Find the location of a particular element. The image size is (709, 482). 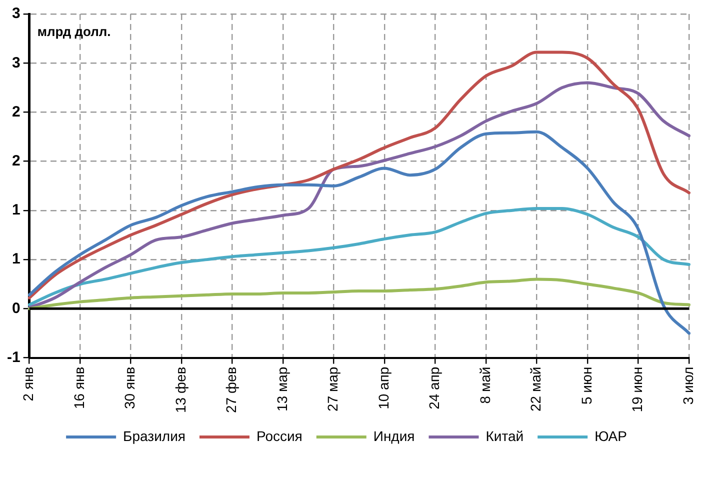

x-tick-label: 5 июн is located at coordinates (586, 385).